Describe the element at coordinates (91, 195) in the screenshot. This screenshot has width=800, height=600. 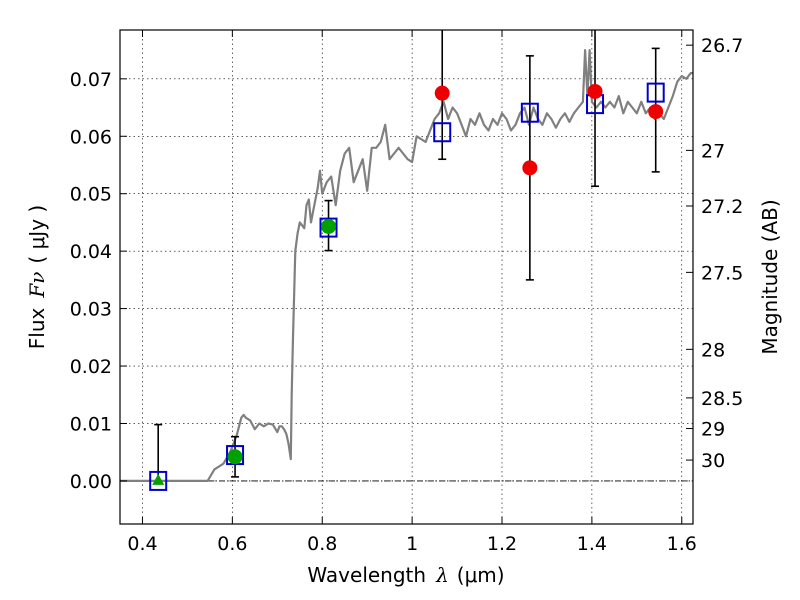
I see `y-tick-label: 0.05` at that location.